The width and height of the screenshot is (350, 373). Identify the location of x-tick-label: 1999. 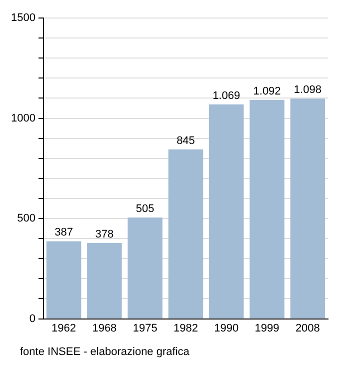
(267, 328).